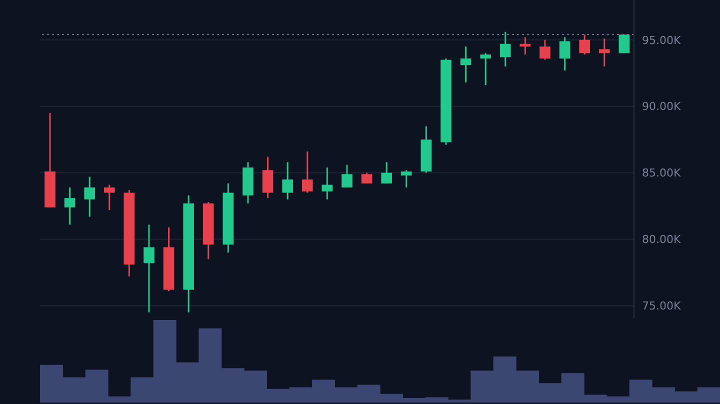  Describe the element at coordinates (662, 239) in the screenshot. I see `y-tick-label: 80.00K` at that location.